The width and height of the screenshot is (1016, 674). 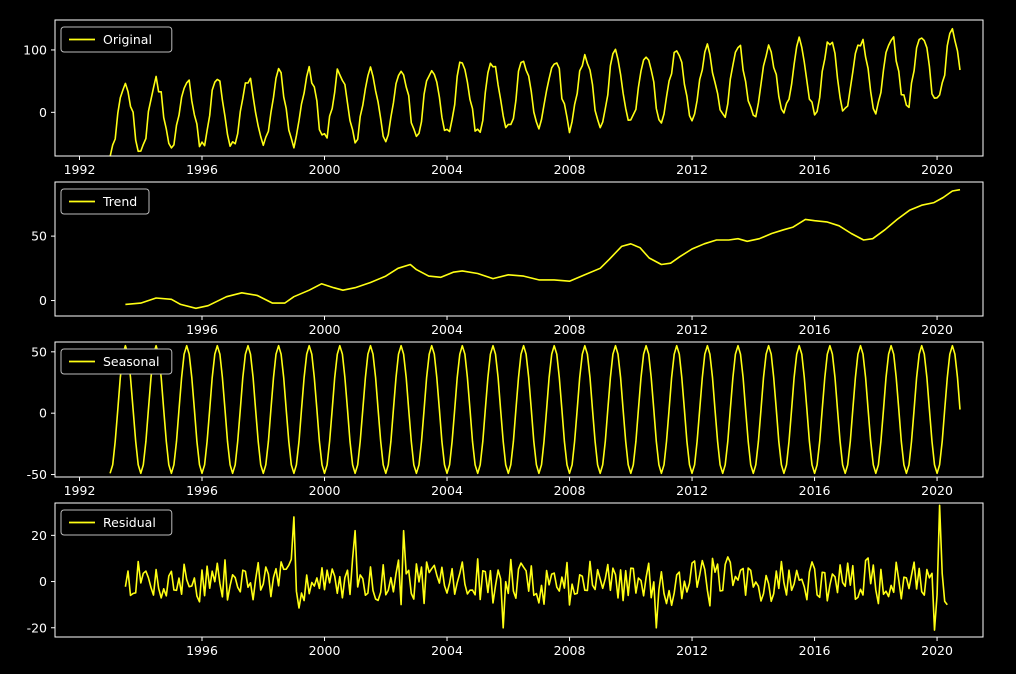 I want to click on legend-label: Original, so click(x=127, y=39).